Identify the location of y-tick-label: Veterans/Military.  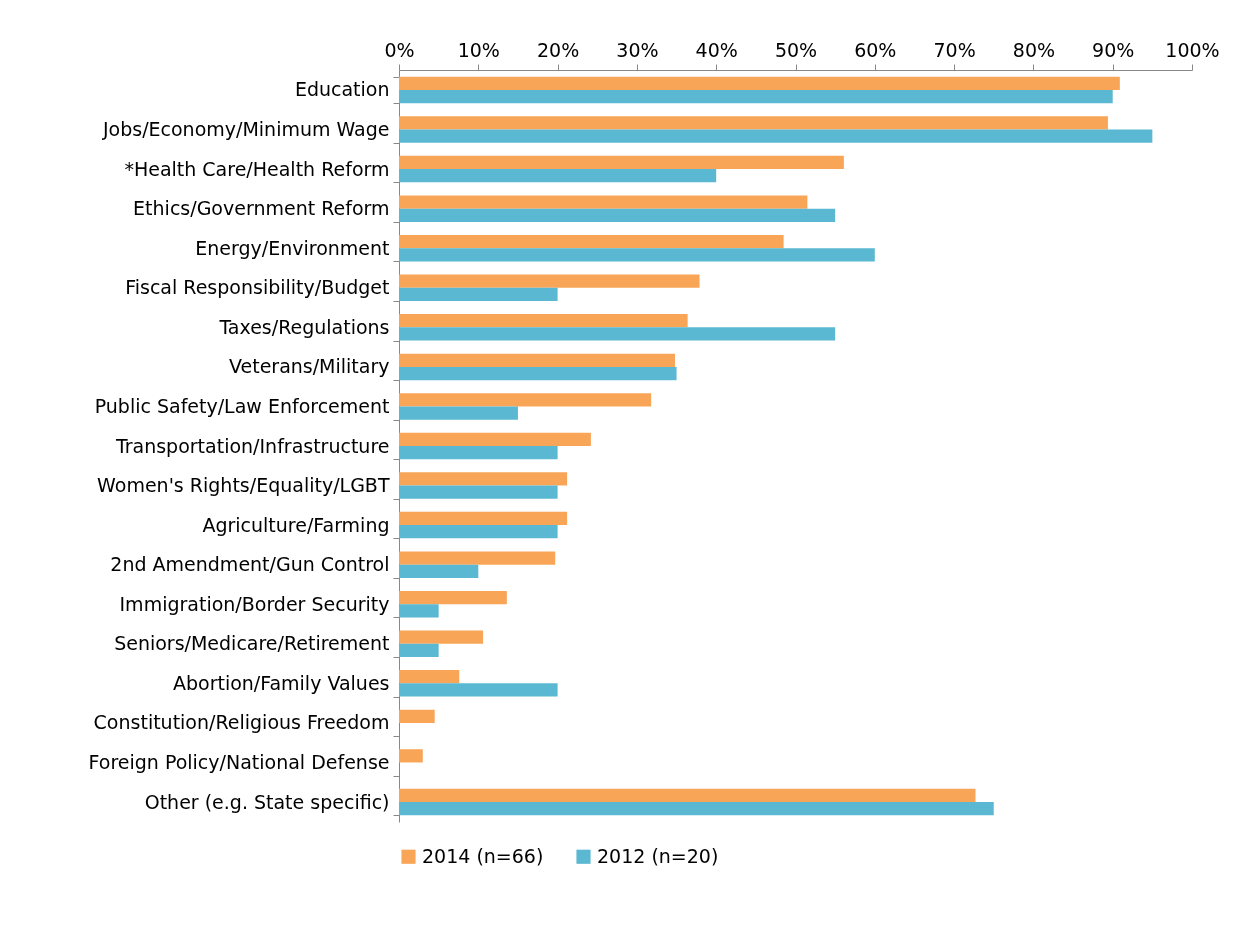
(309, 366).